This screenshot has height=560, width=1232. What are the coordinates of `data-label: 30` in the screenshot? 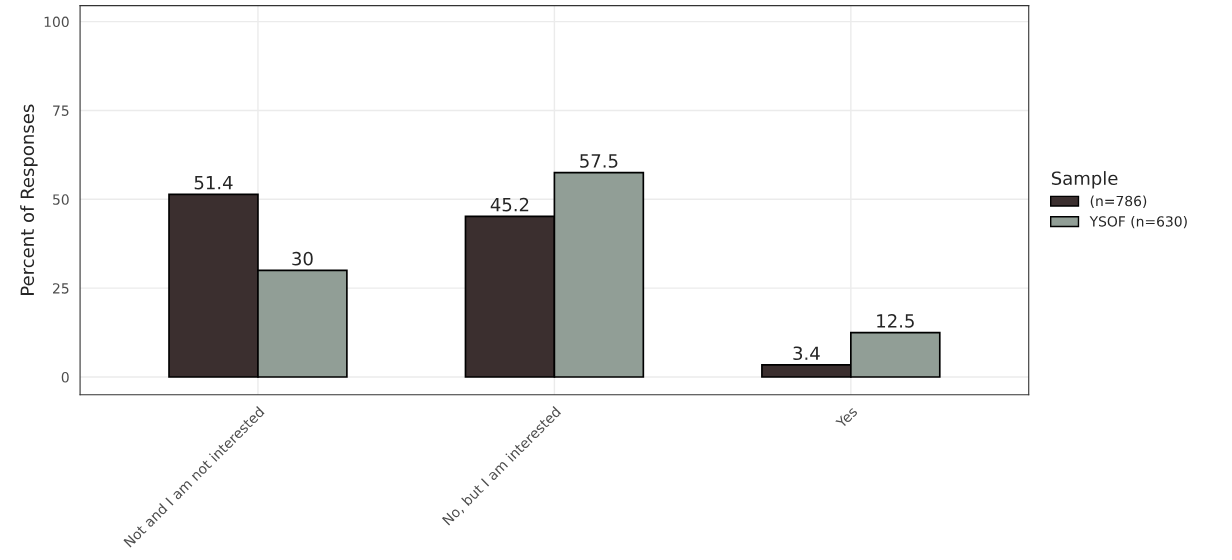 It's located at (302, 258).